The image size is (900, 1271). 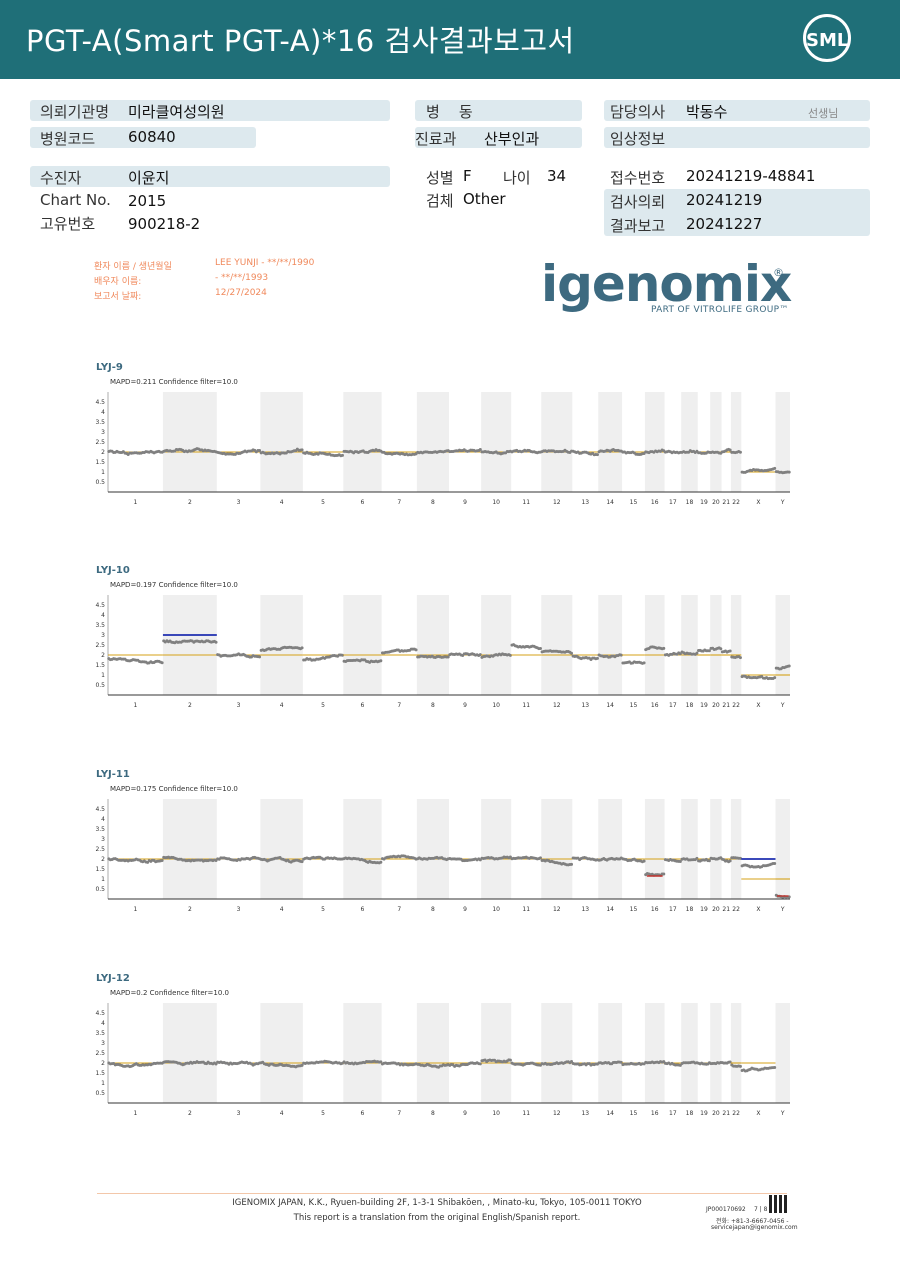 What do you see at coordinates (638, 139) in the screenshot?
I see `clinical-label: 임상정보` at bounding box center [638, 139].